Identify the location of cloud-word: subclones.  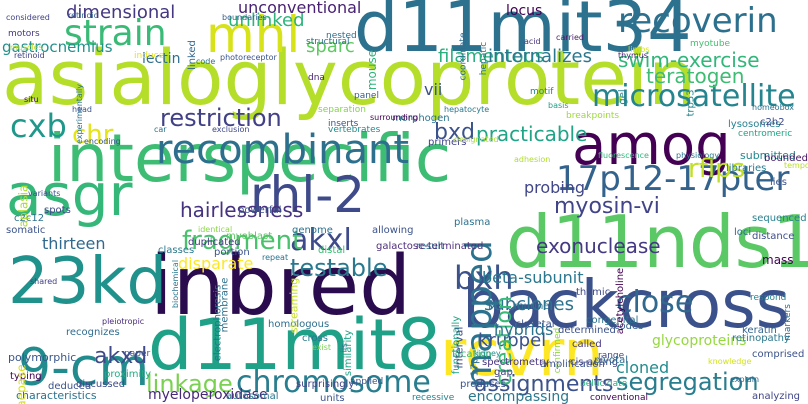
(529, 304).